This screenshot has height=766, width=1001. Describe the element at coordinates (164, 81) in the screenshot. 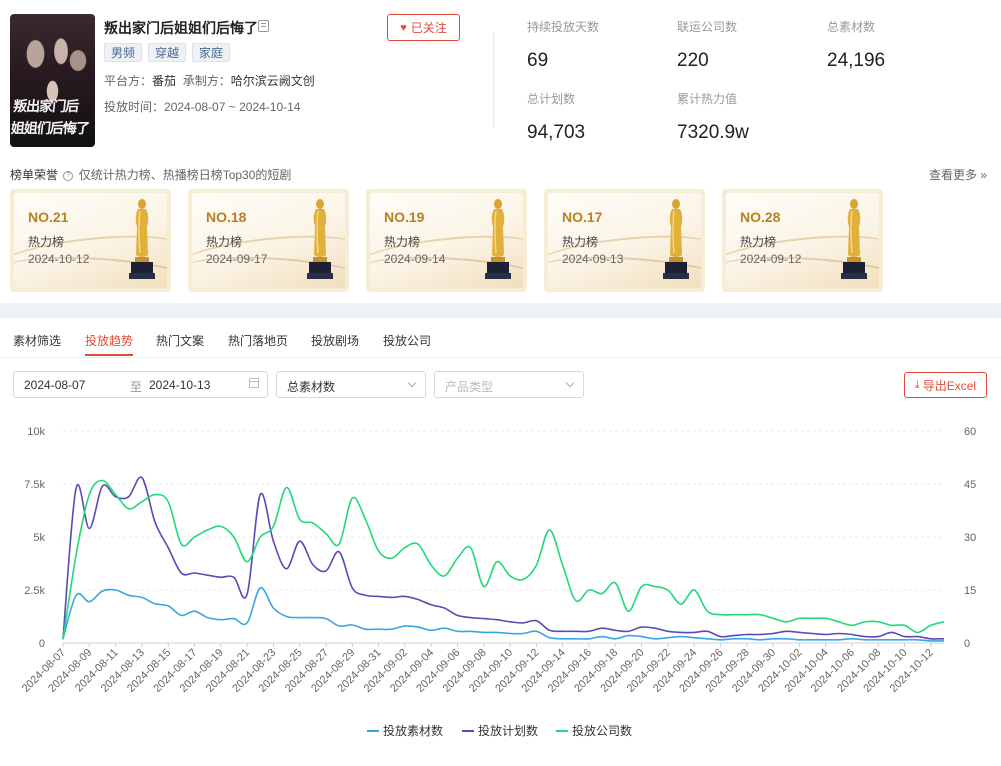

I see `platform-value: 番茄` at that location.